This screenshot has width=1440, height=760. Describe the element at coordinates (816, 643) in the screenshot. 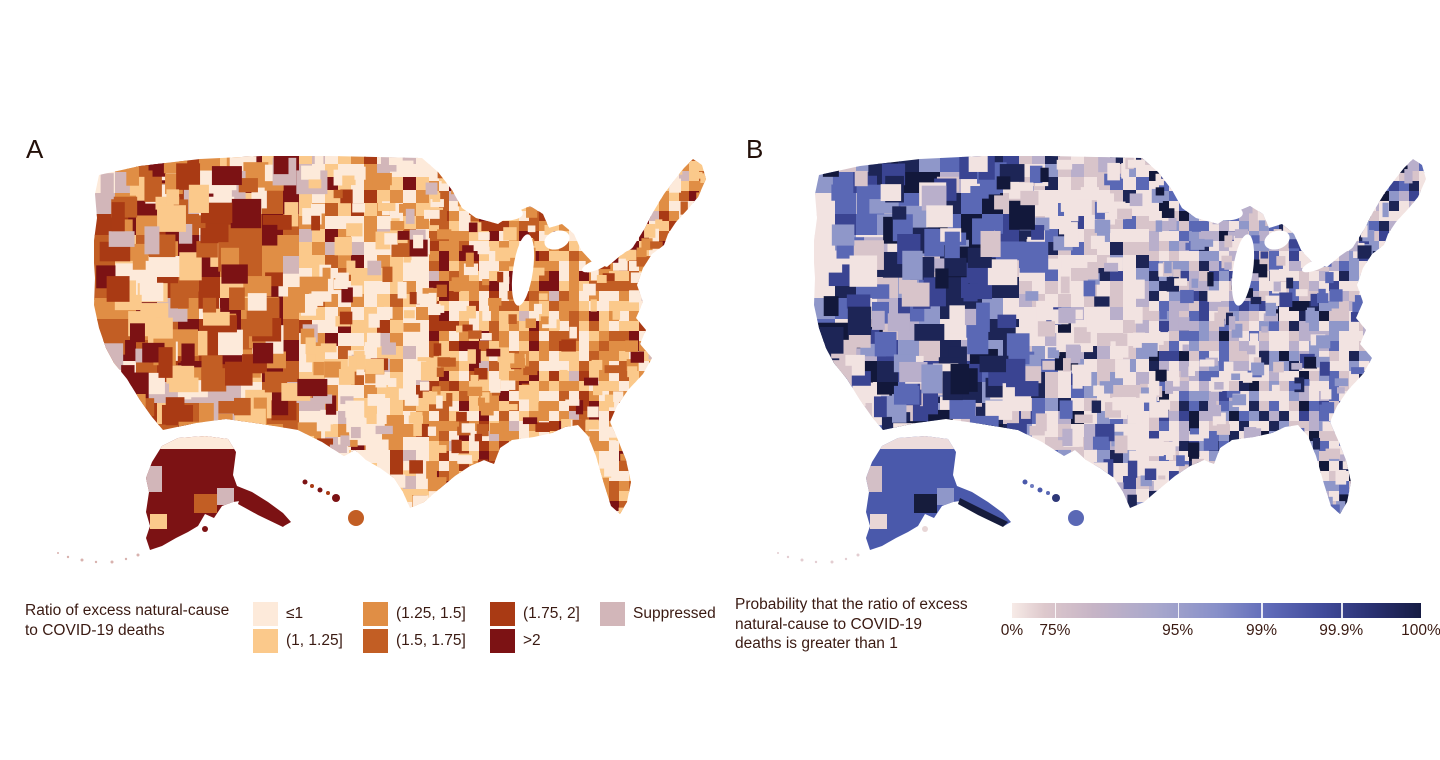

I see `legend-probability-title-line3: deaths is greater than 1` at that location.